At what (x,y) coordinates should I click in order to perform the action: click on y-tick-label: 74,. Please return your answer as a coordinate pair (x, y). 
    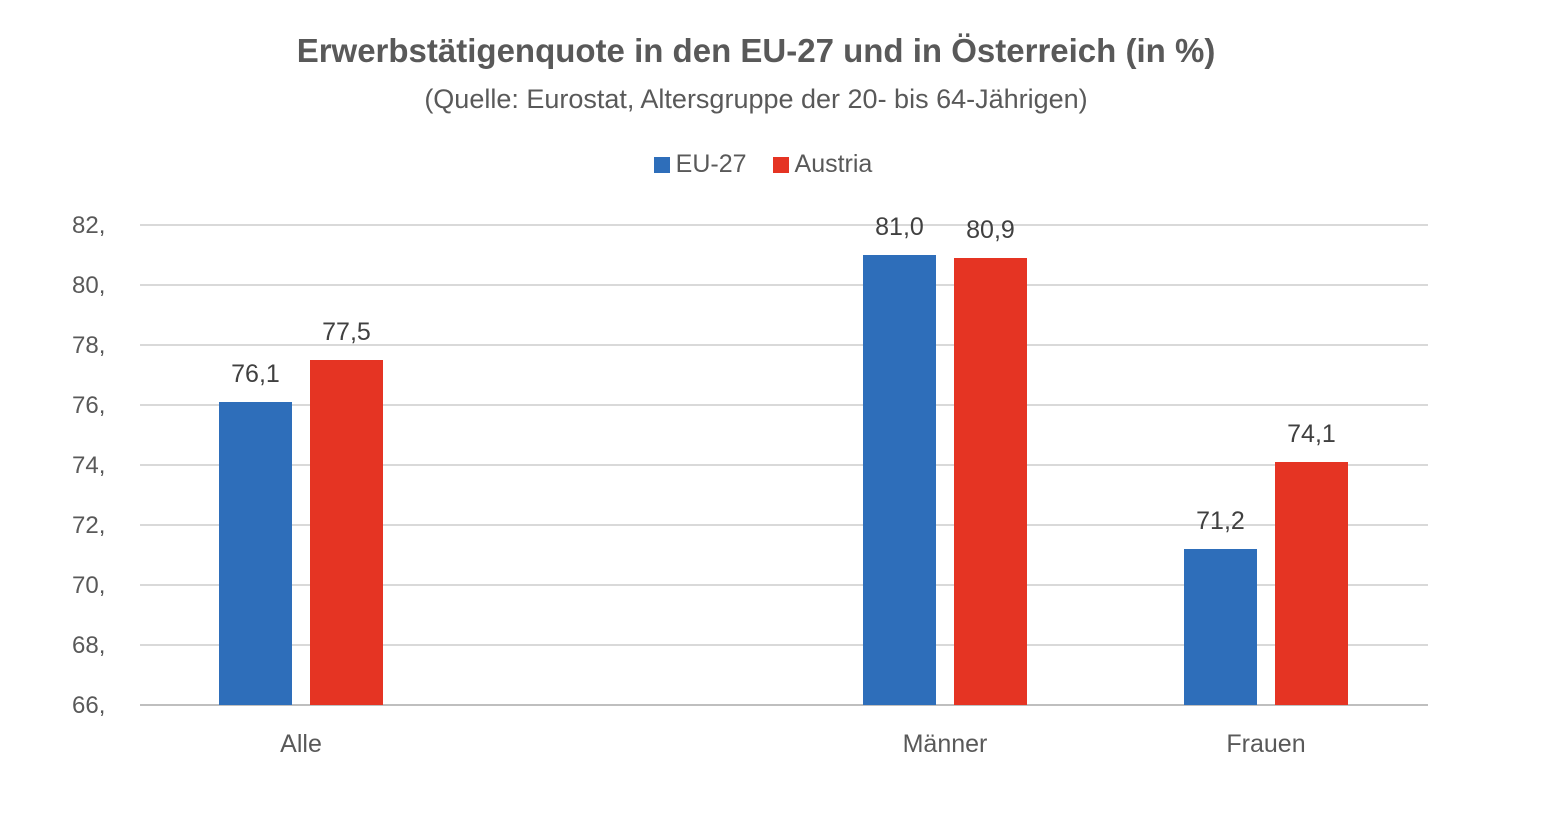
    Looking at the image, I should click on (88, 465).